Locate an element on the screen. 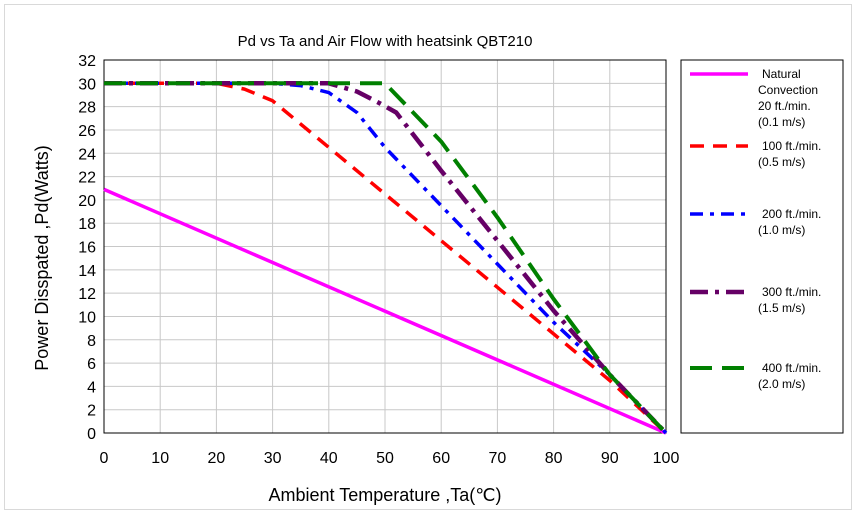  x-tick-label: 80 is located at coordinates (554, 458).